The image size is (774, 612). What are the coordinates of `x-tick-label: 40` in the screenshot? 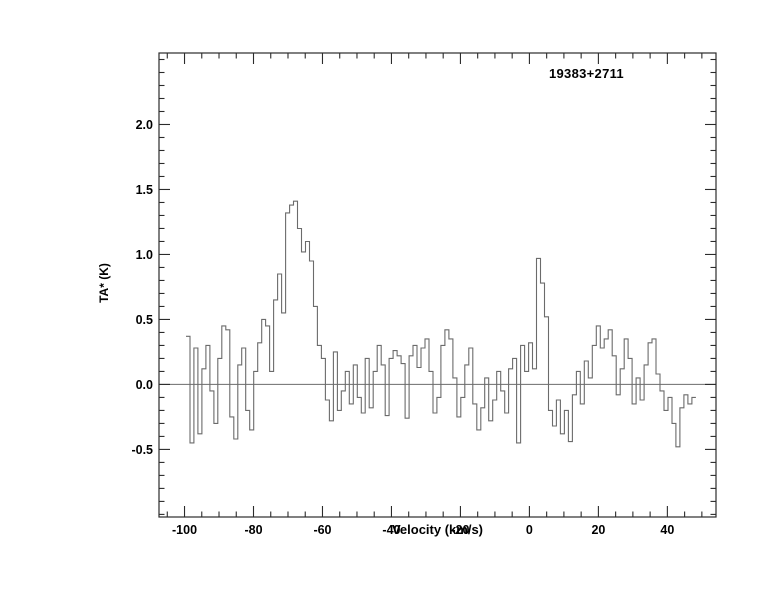 It's located at (667, 530).